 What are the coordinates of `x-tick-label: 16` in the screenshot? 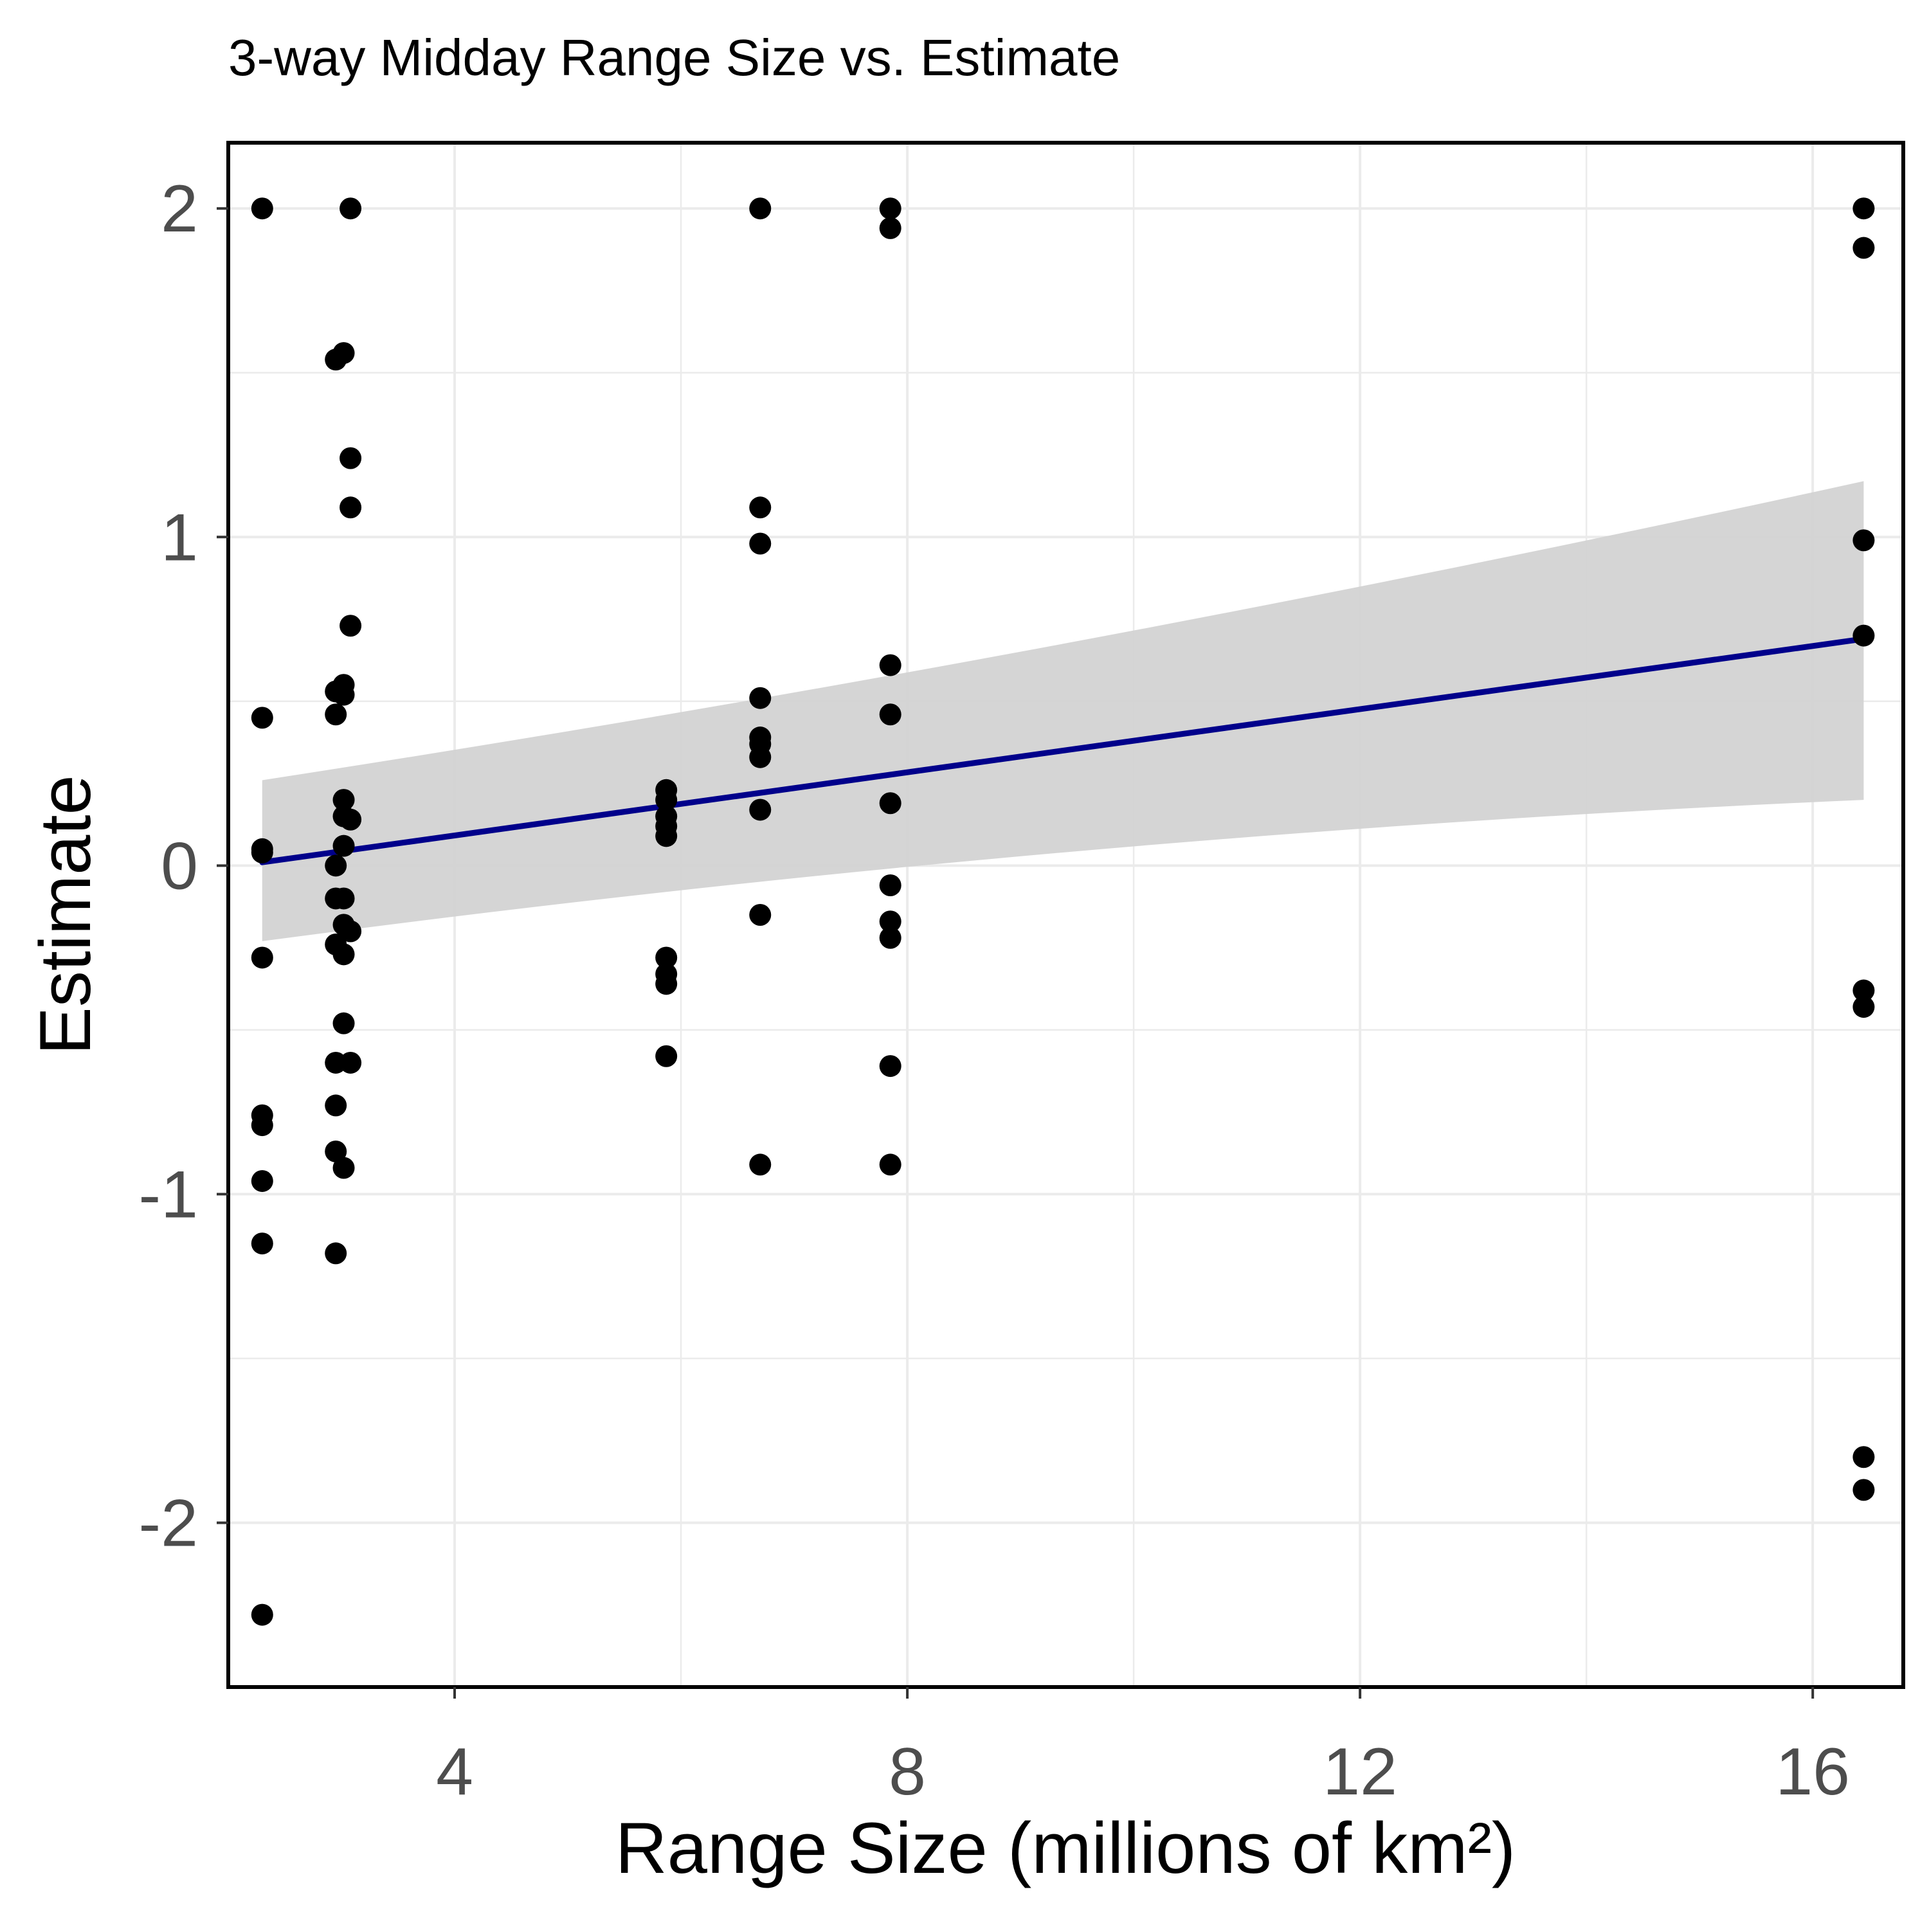 It's located at (1813, 1772).